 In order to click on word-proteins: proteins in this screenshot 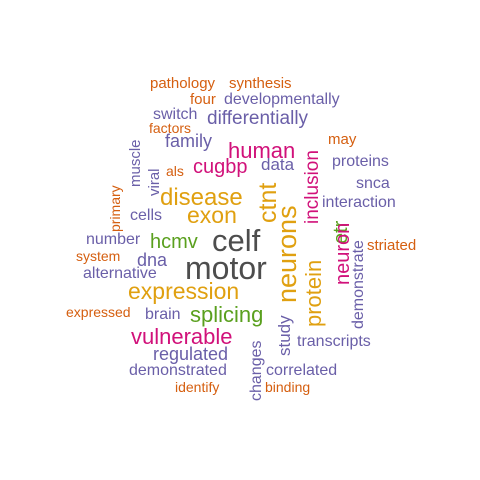, I will do `click(360, 161)`.